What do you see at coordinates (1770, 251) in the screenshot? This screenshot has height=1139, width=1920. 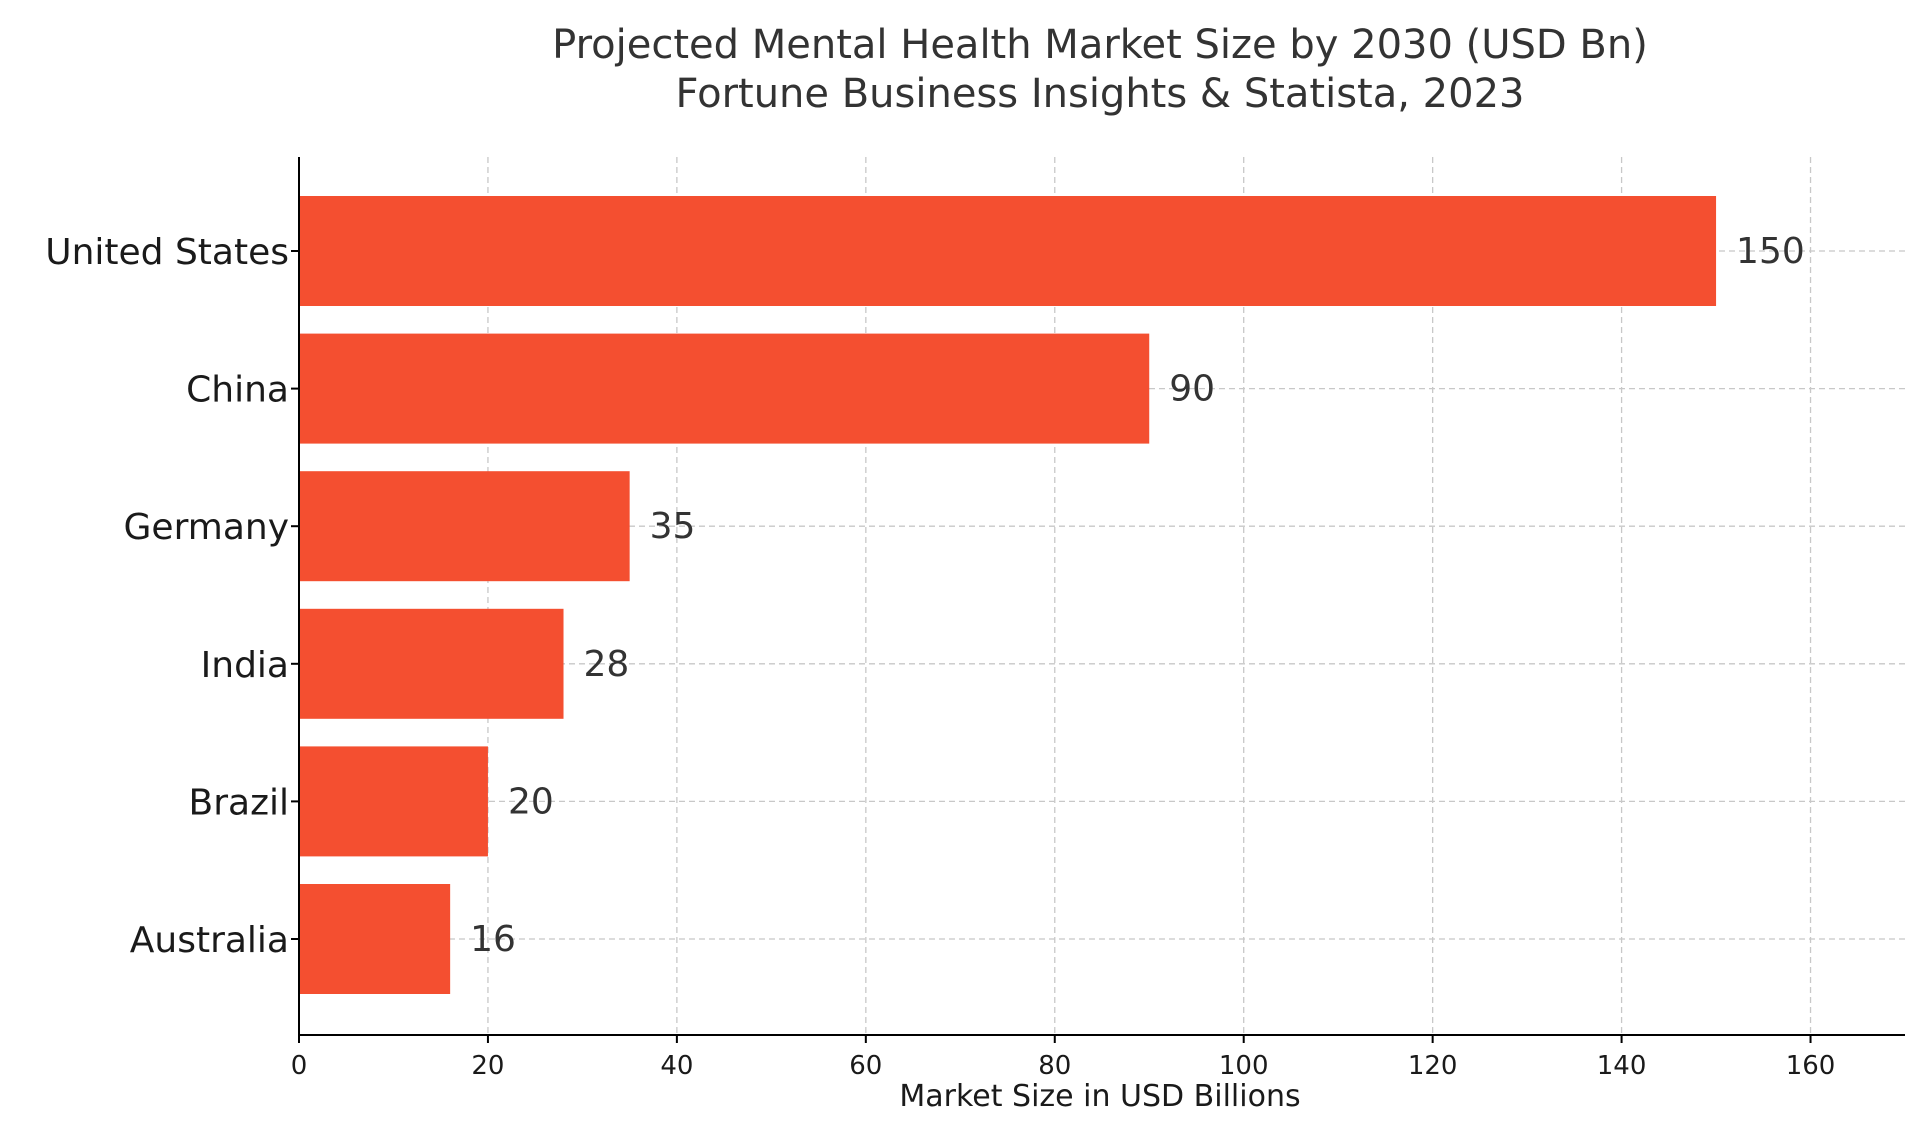 I see `bar-value-label-0: 150` at bounding box center [1770, 251].